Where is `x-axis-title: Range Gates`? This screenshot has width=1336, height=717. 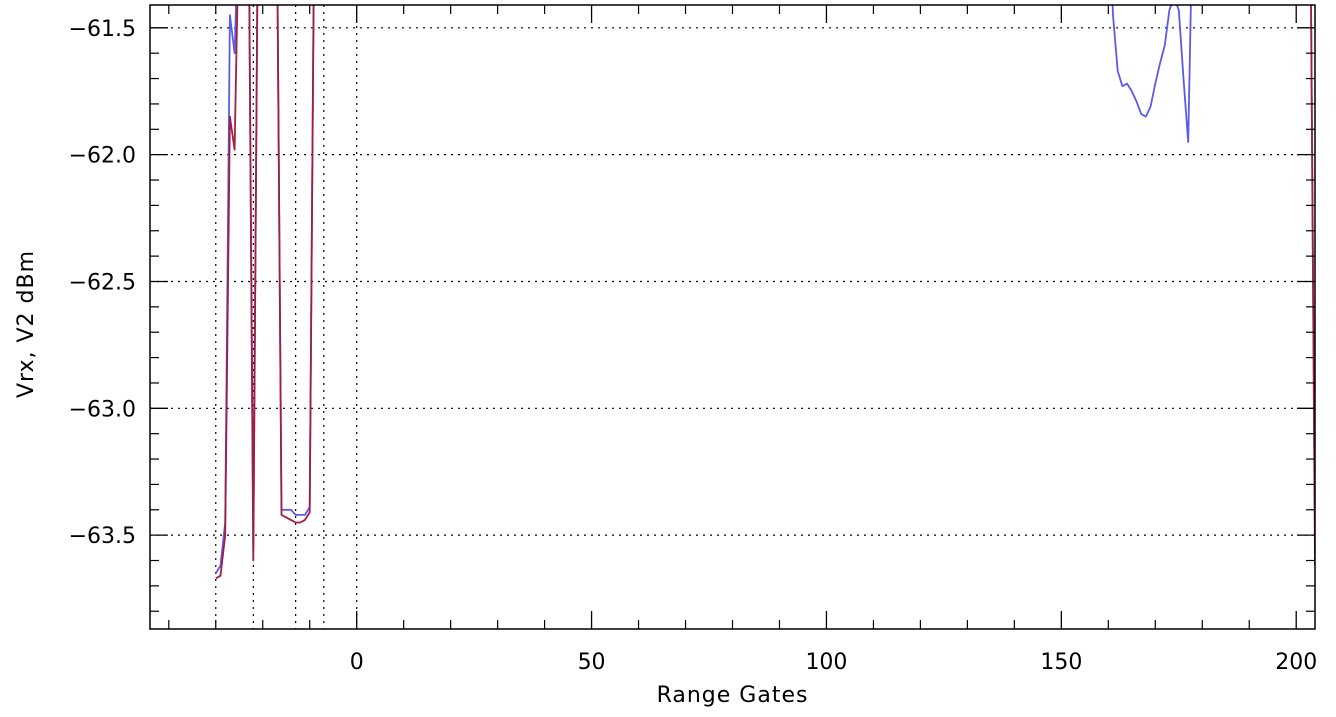 x-axis-title: Range Gates is located at coordinates (733, 695).